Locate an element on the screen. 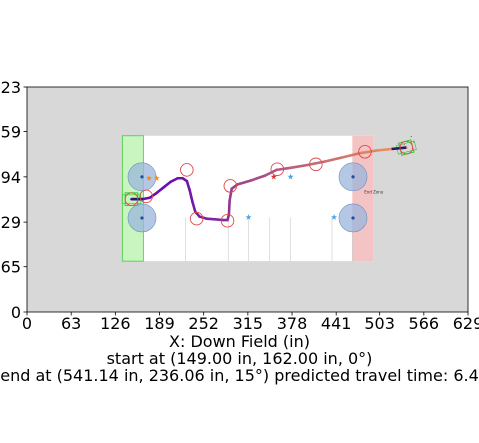 Image resolution: width=479 pixels, height=443 pixels. x-tick-label: 441 is located at coordinates (336, 323).